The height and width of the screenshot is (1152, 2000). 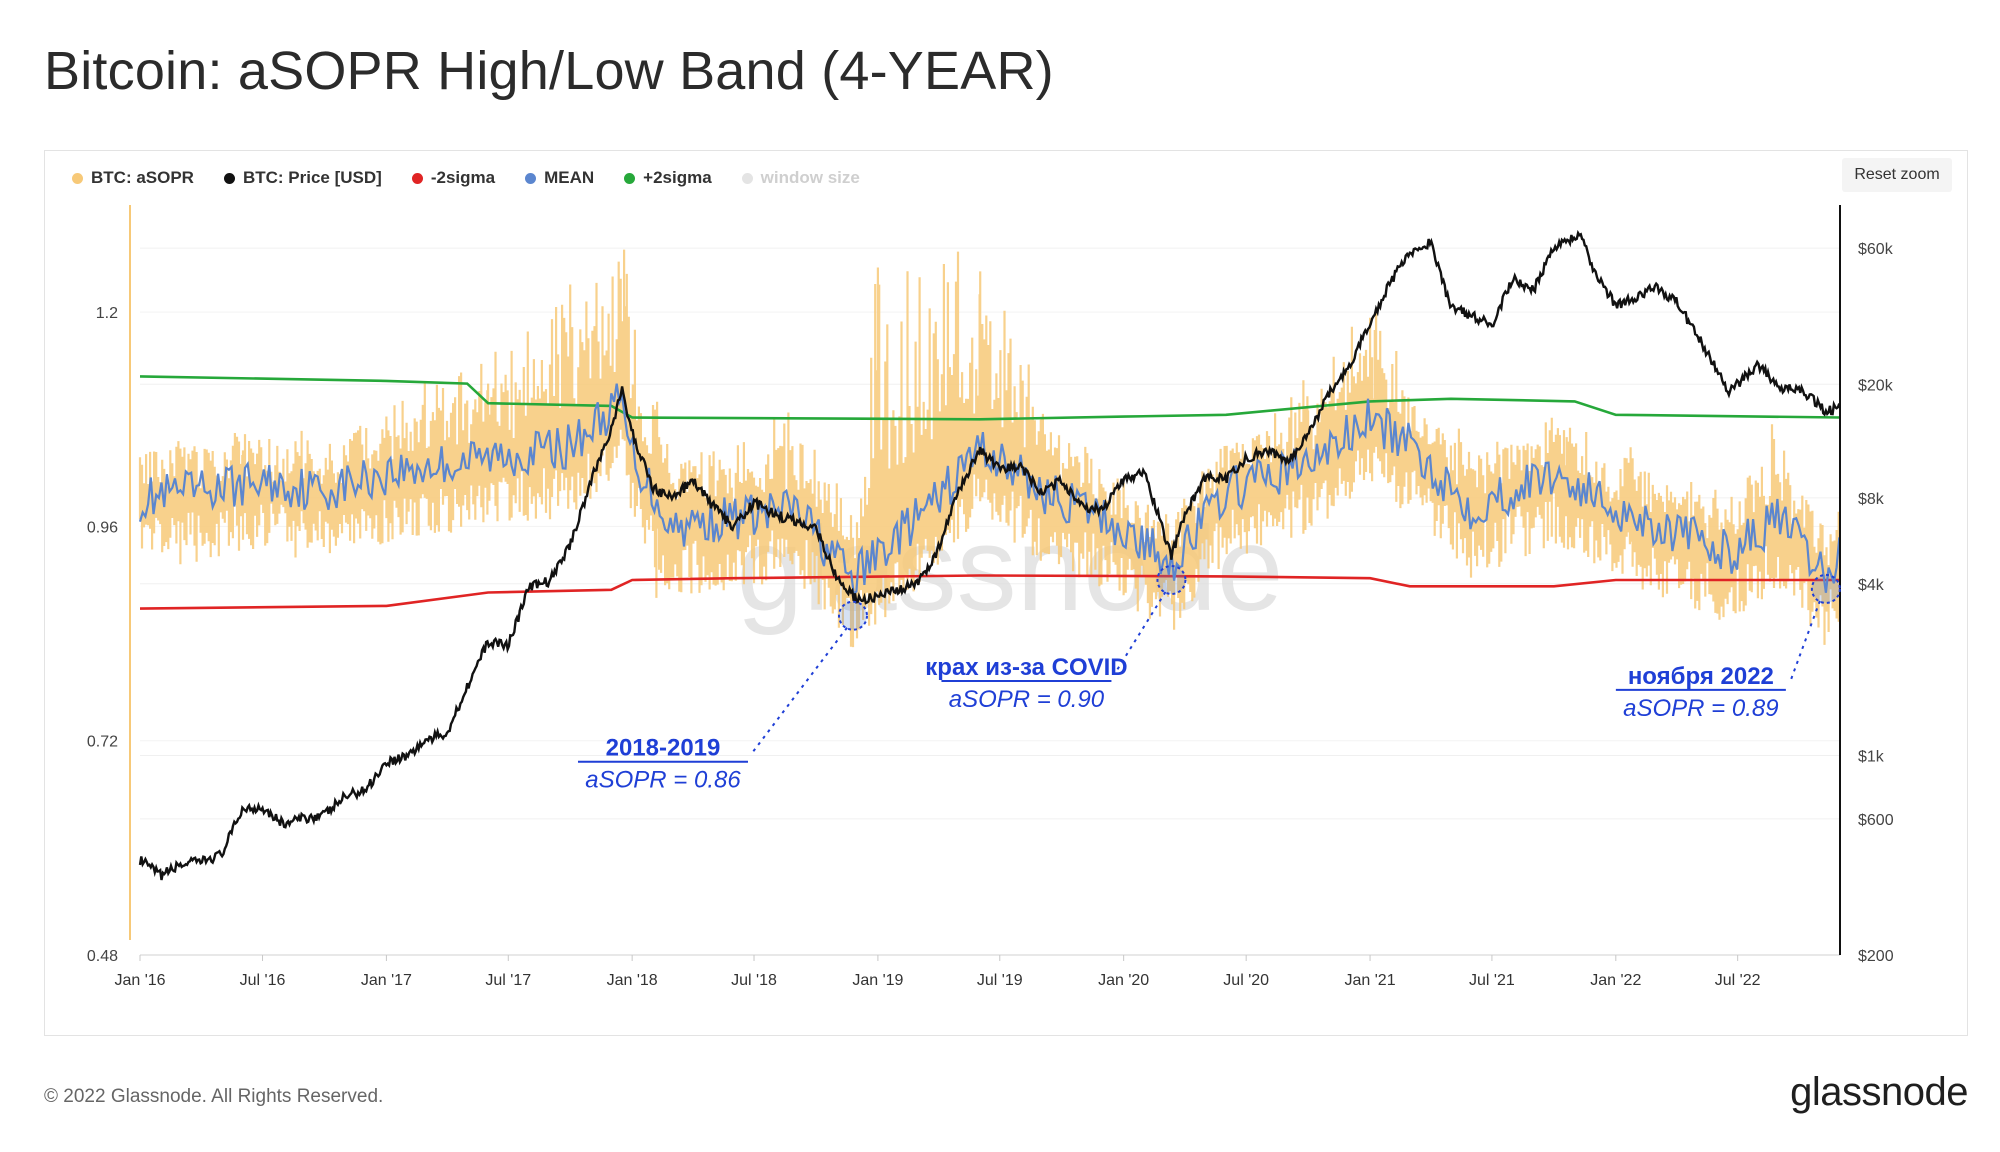 What do you see at coordinates (1026, 667) in the screenshot?
I see `annotation-title: крах из-за COVID` at bounding box center [1026, 667].